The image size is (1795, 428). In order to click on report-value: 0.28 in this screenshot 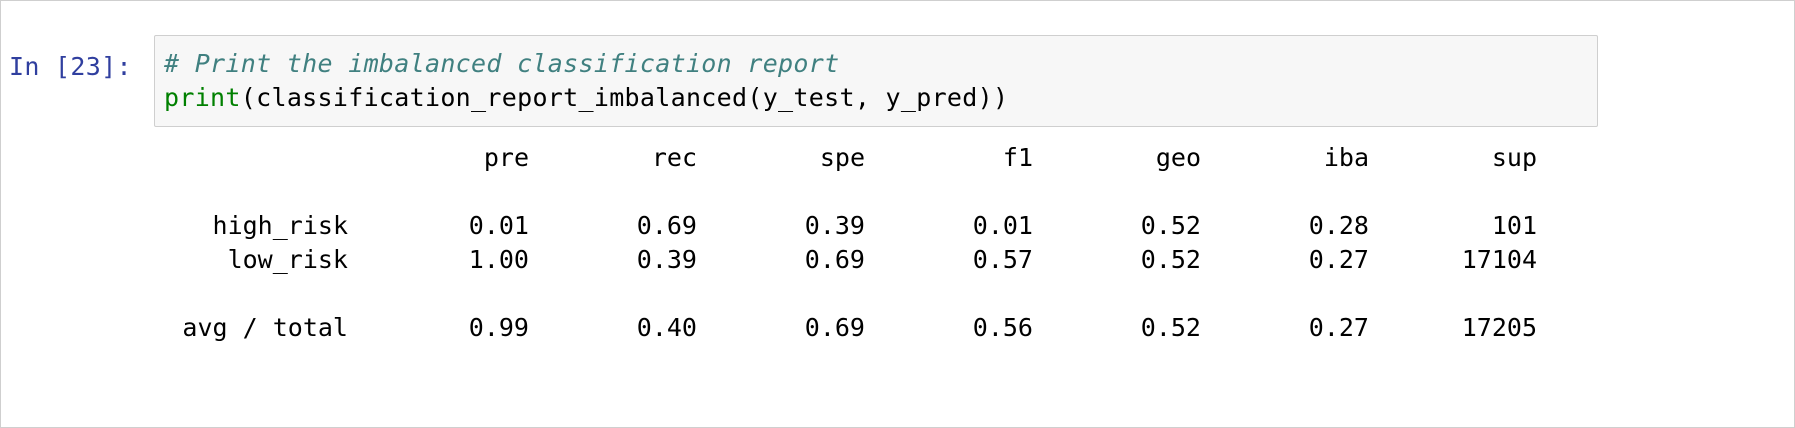, I will do `click(1338, 225)`.